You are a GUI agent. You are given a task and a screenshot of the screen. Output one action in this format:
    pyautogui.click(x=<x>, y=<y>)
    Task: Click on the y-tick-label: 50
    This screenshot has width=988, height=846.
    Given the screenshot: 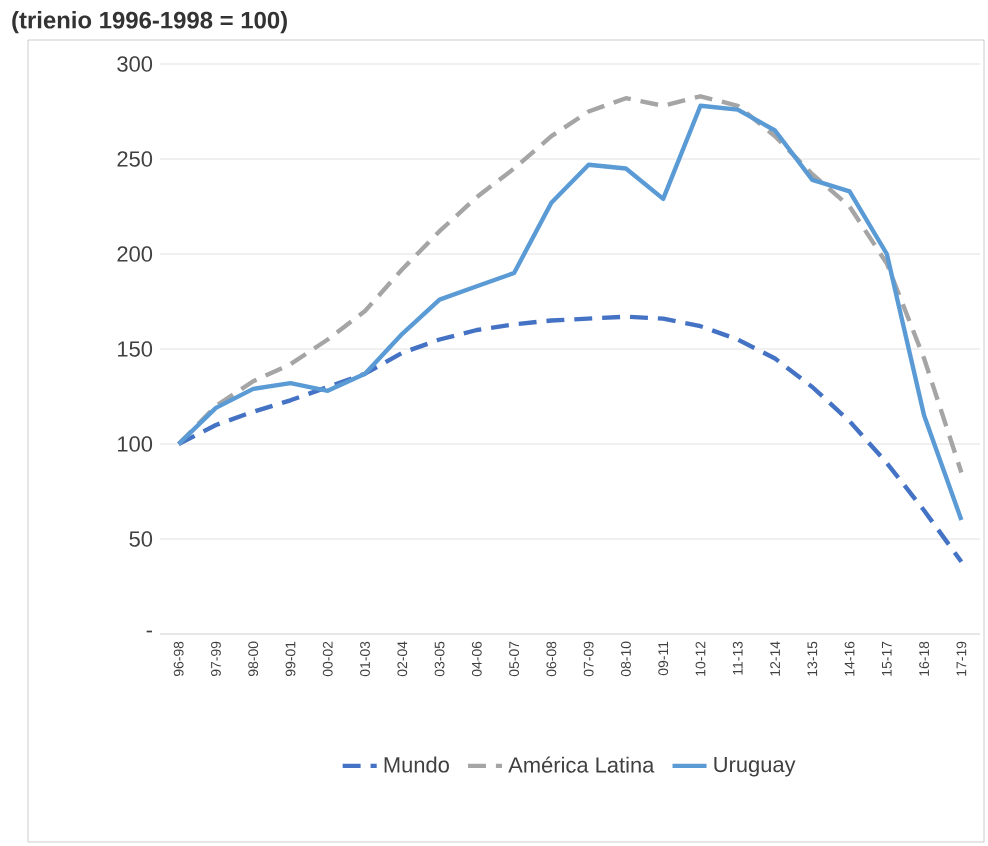 What is the action you would take?
    pyautogui.click(x=141, y=539)
    